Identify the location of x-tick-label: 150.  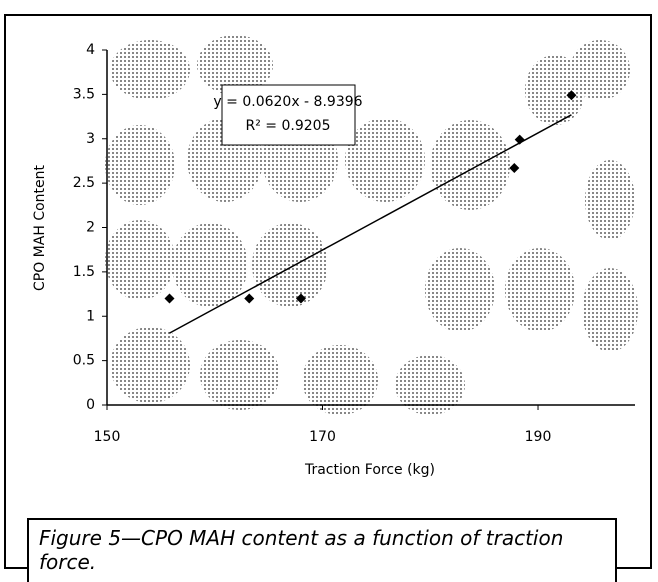
(107, 437).